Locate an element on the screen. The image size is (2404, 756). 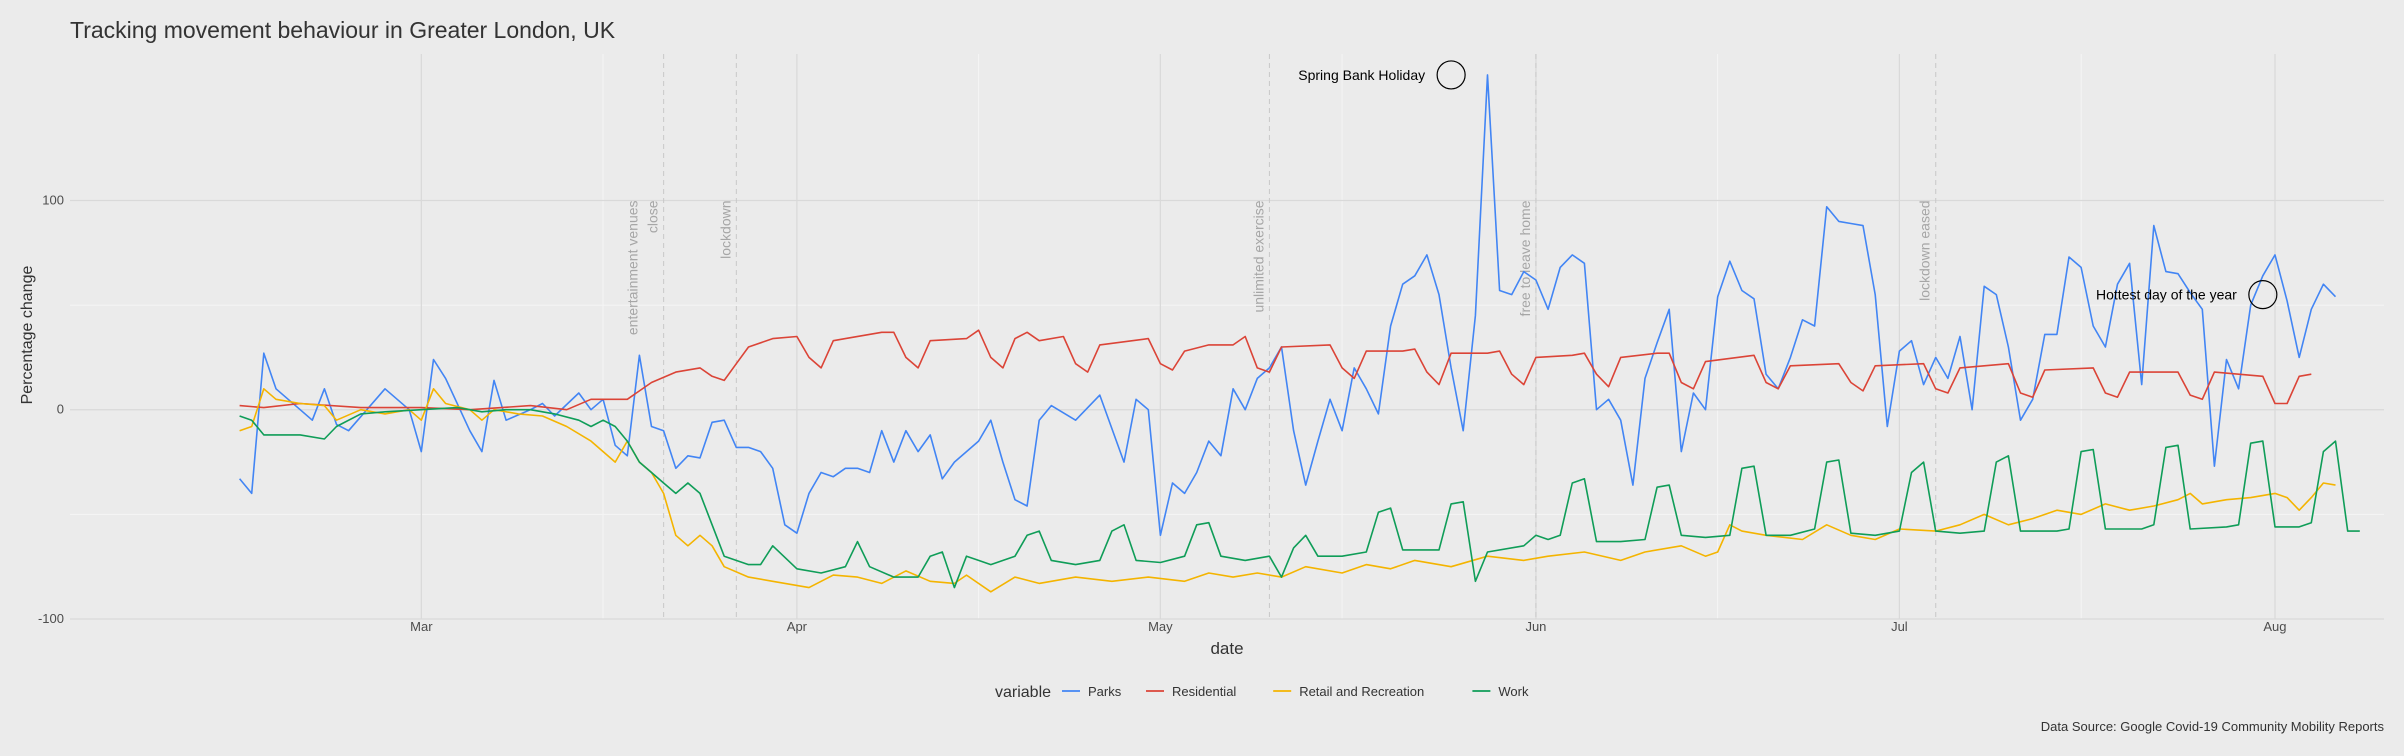
x-tick-label: May is located at coordinates (1160, 626).